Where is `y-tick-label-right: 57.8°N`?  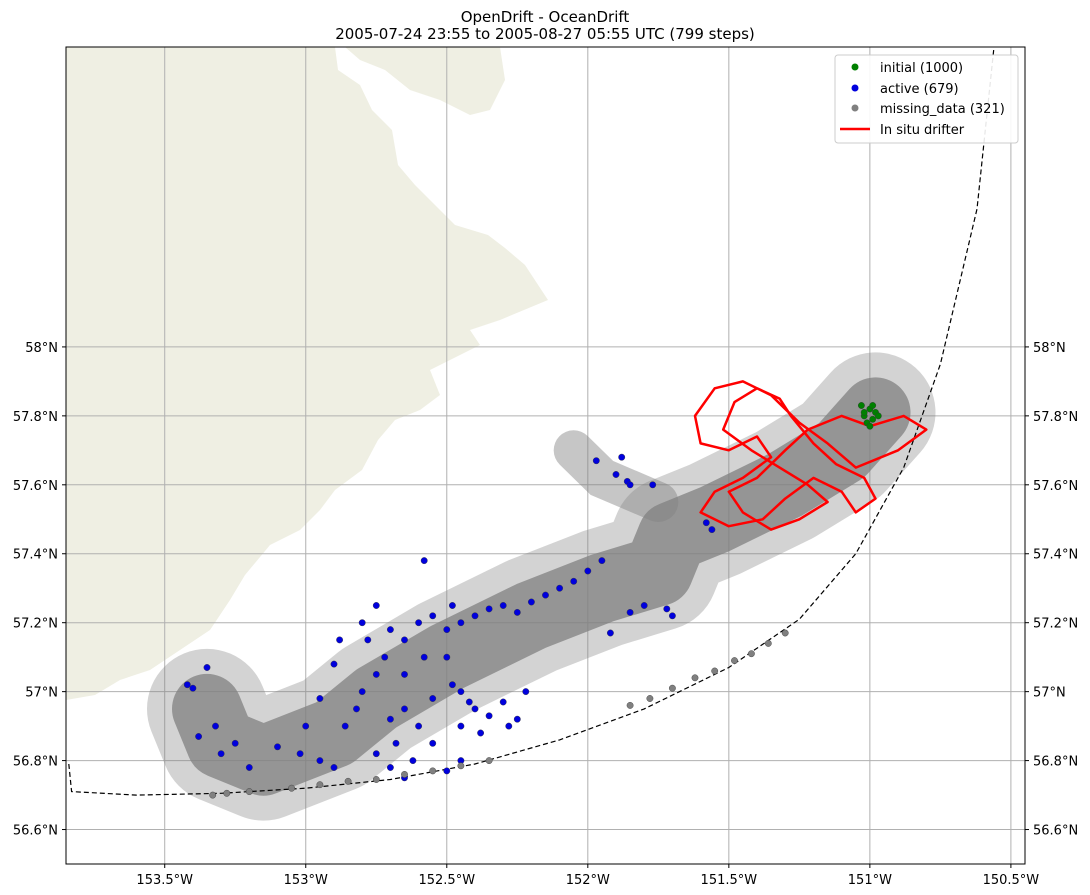 y-tick-label-right: 57.8°N is located at coordinates (1055, 417).